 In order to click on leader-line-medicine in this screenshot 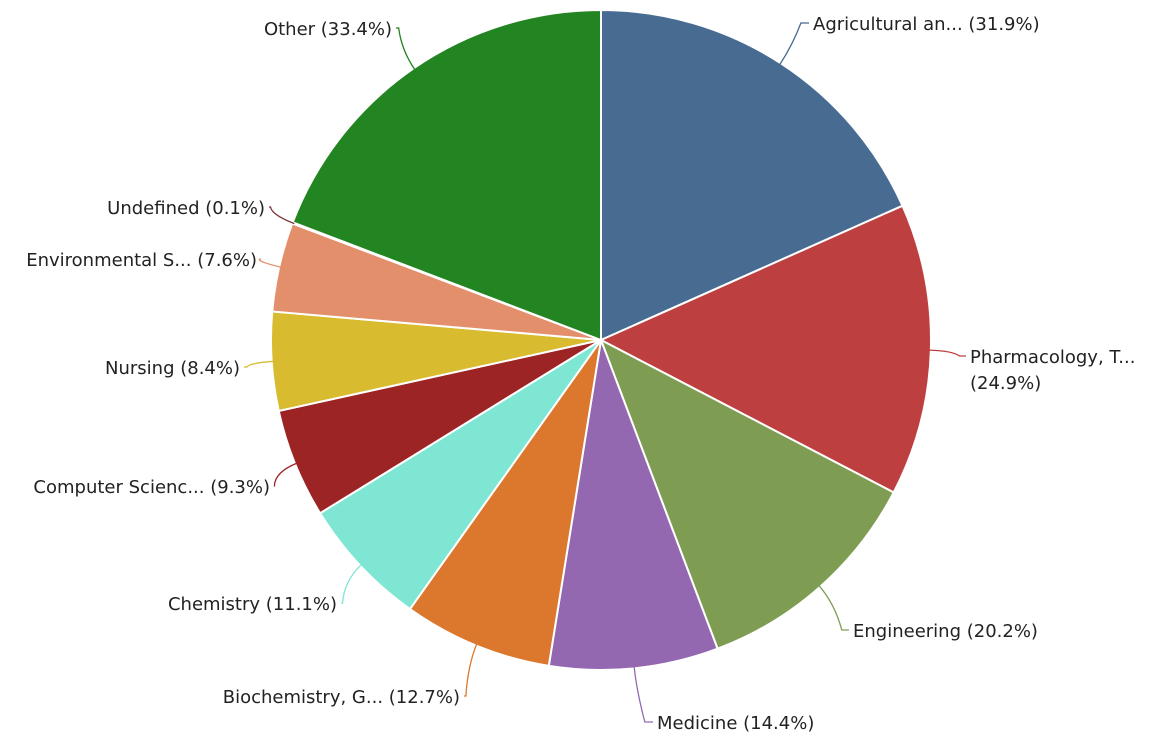, I will do `click(643, 694)`.